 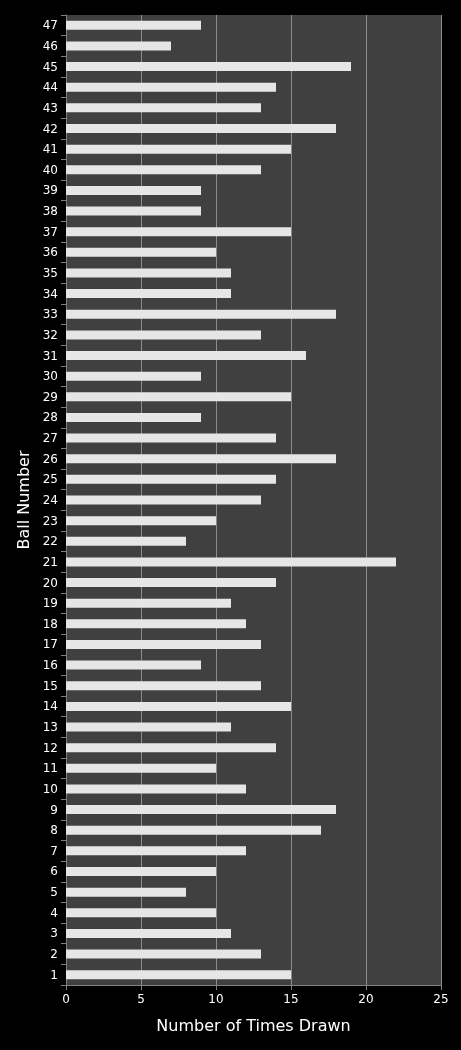 I want to click on y-tick-label: 6, so click(x=54, y=871).